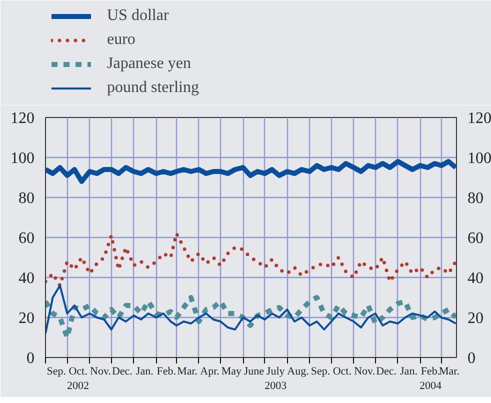 The image size is (491, 403). What do you see at coordinates (254, 372) in the screenshot?
I see `x-tick-label: June` at bounding box center [254, 372].